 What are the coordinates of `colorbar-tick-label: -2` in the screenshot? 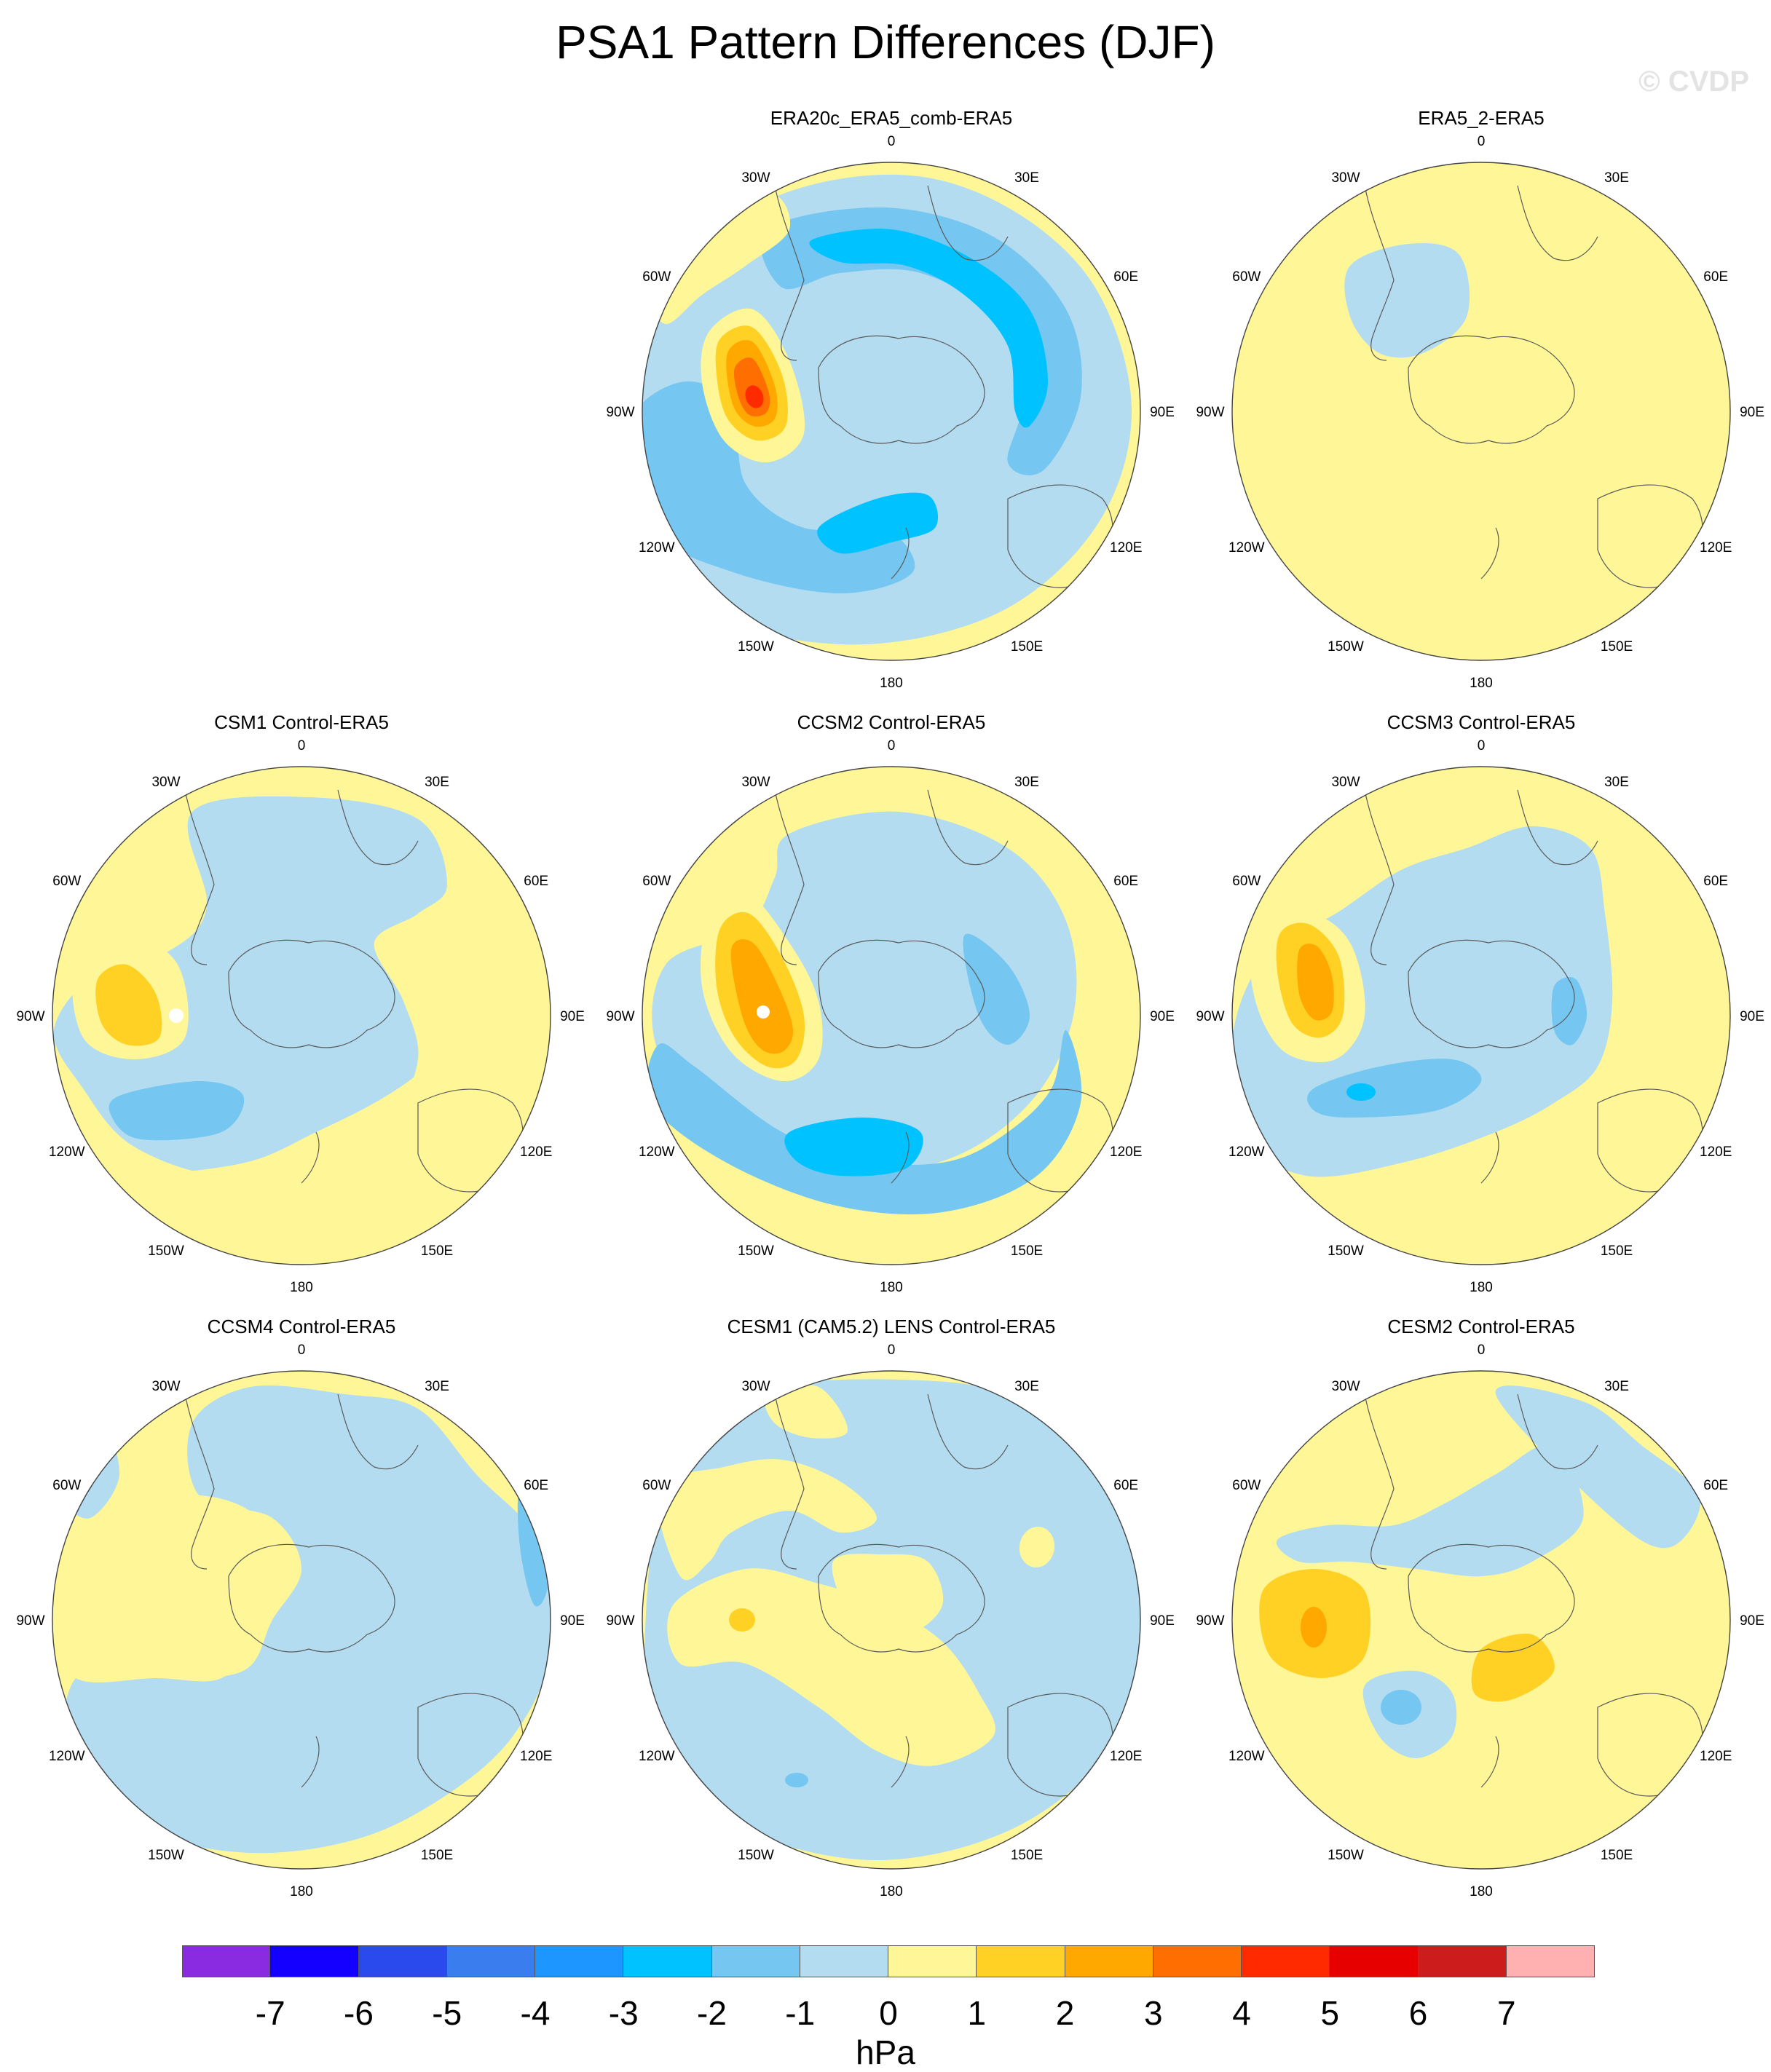 It's located at (712, 2013).